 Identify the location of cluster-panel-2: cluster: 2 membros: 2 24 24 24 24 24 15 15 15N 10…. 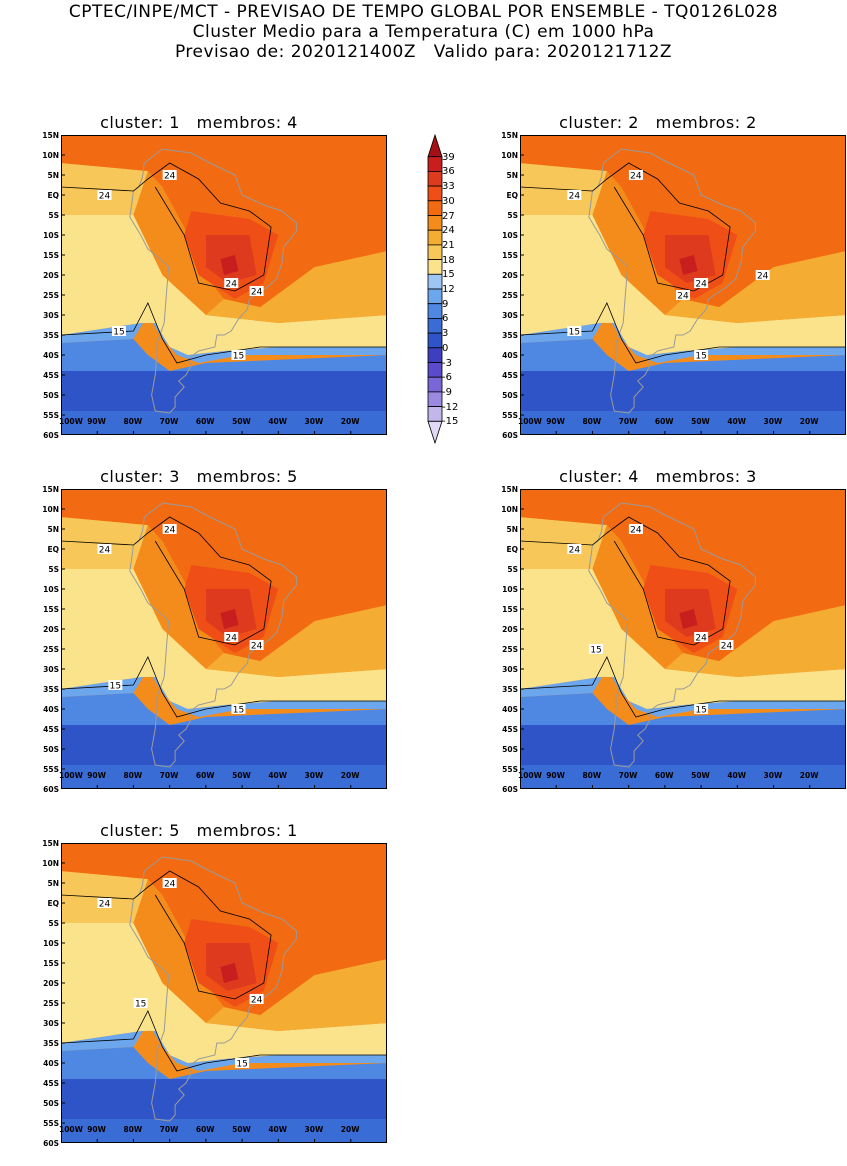
(669, 285).